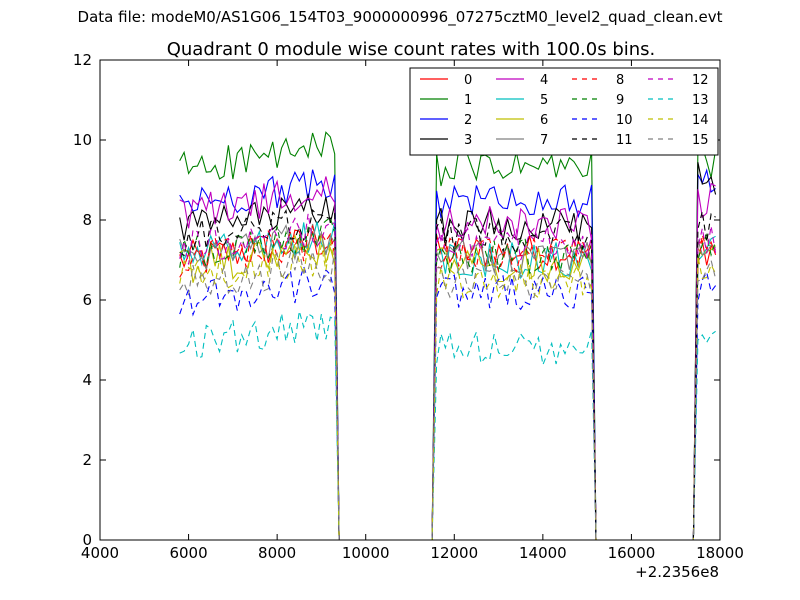 Image resolution: width=800 pixels, height=600 pixels. I want to click on legend-label-3: 3, so click(468, 140).